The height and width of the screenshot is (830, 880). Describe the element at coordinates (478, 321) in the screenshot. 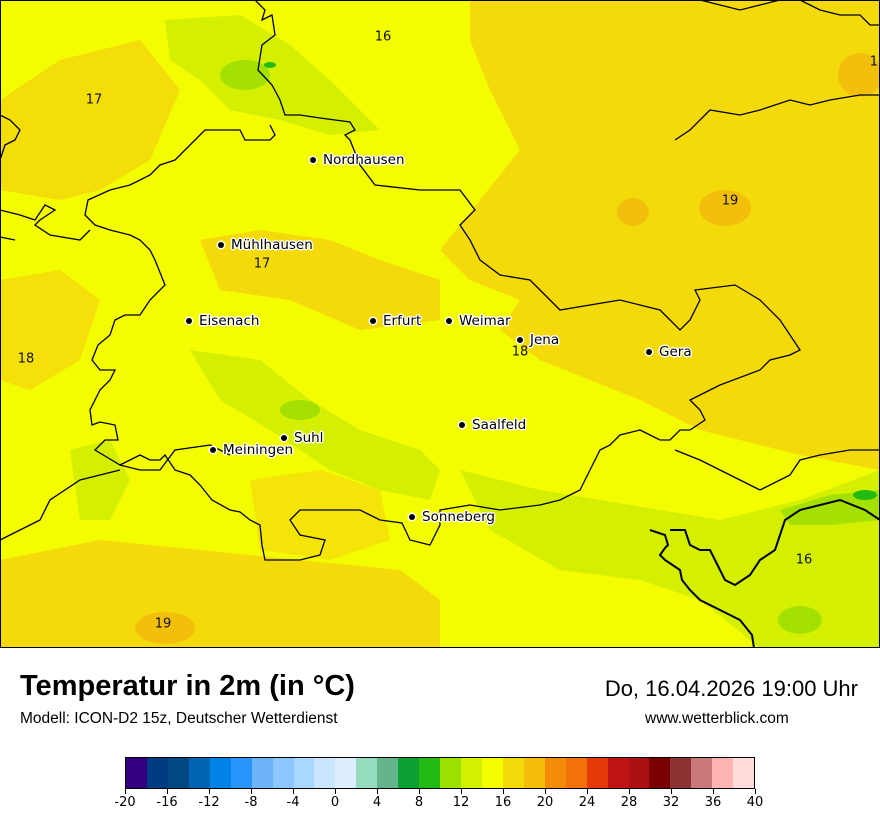

I see `city-marker-weimar: Weimar` at that location.